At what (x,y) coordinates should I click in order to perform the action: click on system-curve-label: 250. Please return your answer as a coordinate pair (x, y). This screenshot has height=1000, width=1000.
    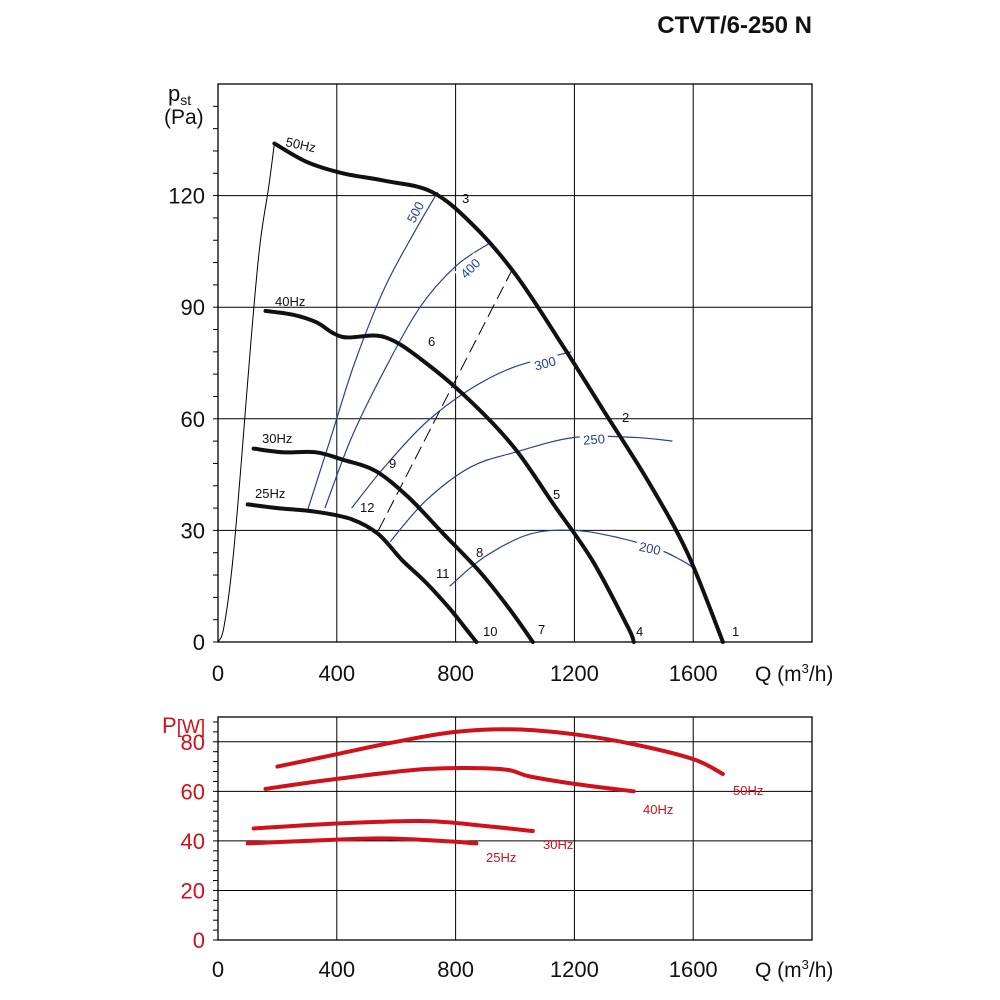
    Looking at the image, I should click on (594, 439).